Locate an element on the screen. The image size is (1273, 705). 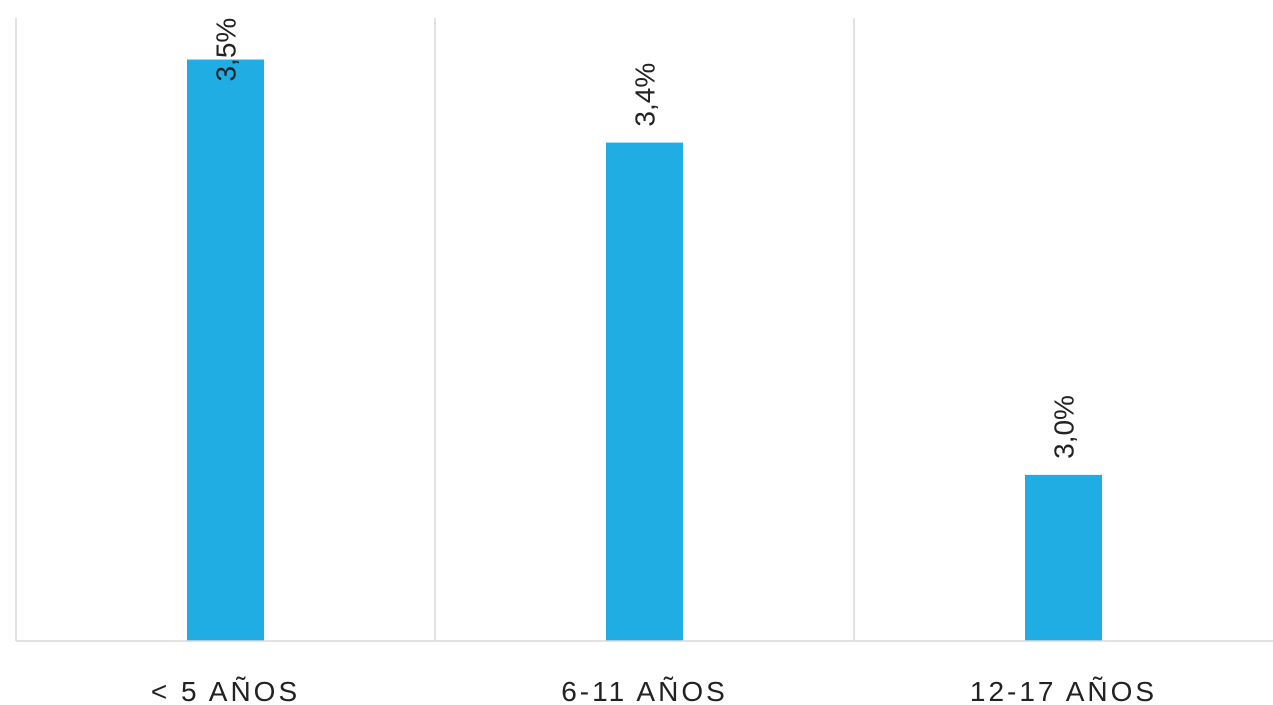
category-label-1: 6-11 AÑOS is located at coordinates (644, 690).